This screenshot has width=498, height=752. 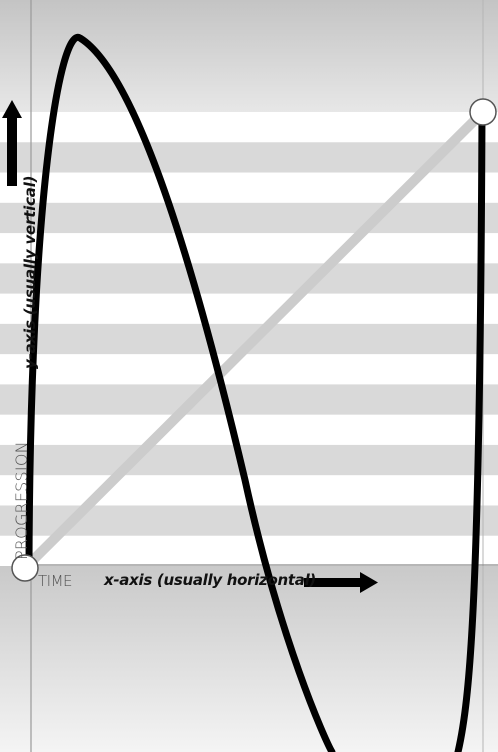 I want to click on x-axis-label: x-axis (usually horizontal), so click(x=210, y=580).